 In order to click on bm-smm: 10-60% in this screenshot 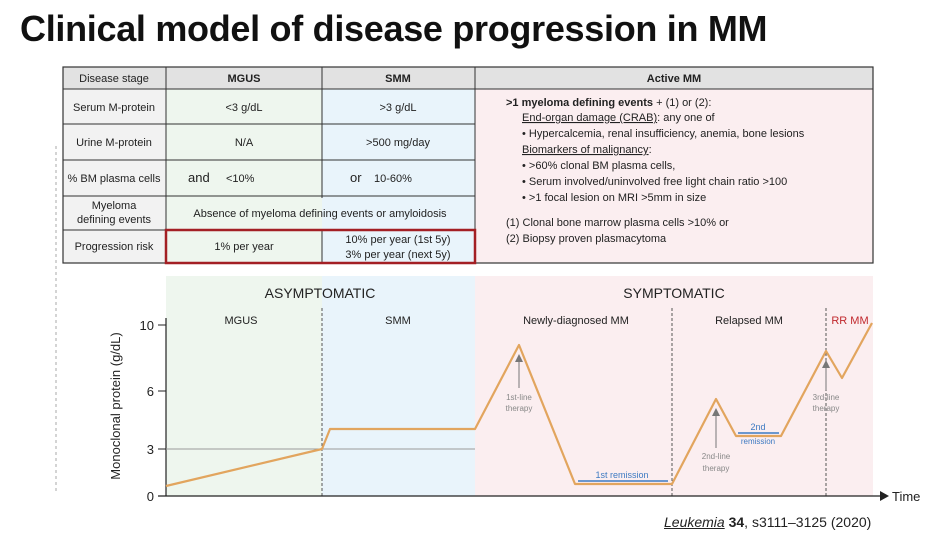, I will do `click(393, 179)`.